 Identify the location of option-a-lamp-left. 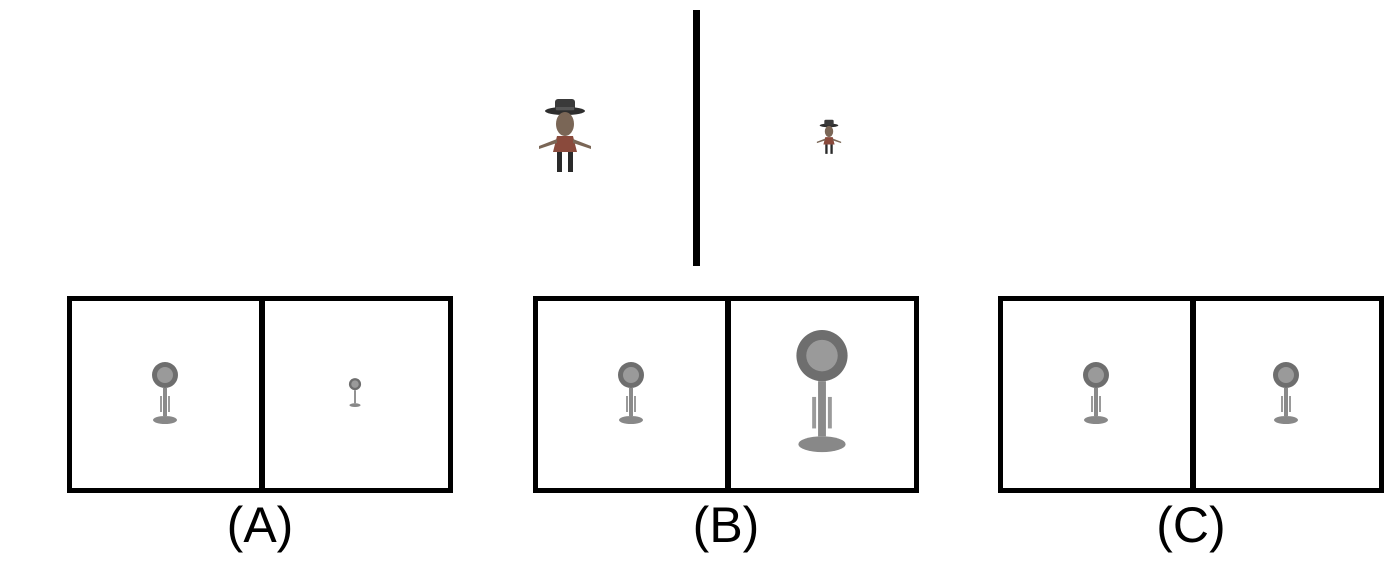
(165, 393).